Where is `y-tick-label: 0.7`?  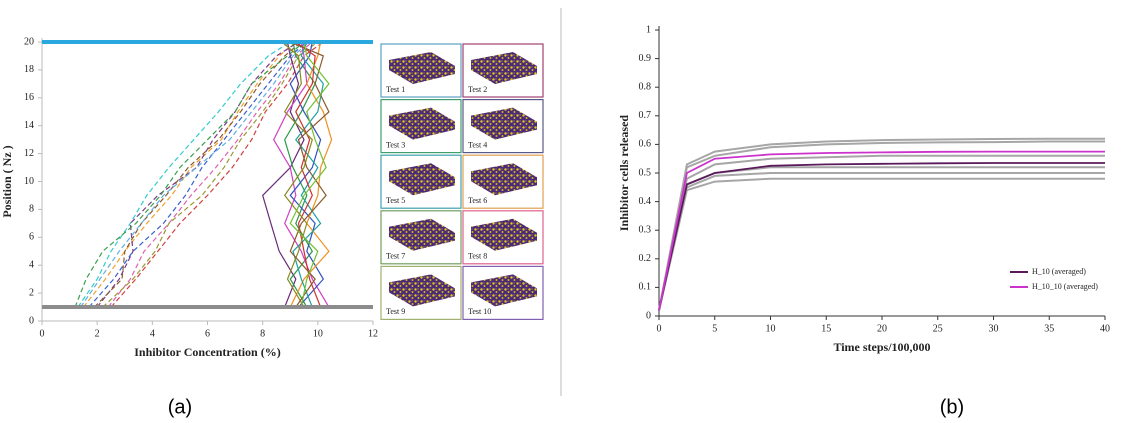
y-tick-label: 0.7 is located at coordinates (645, 115).